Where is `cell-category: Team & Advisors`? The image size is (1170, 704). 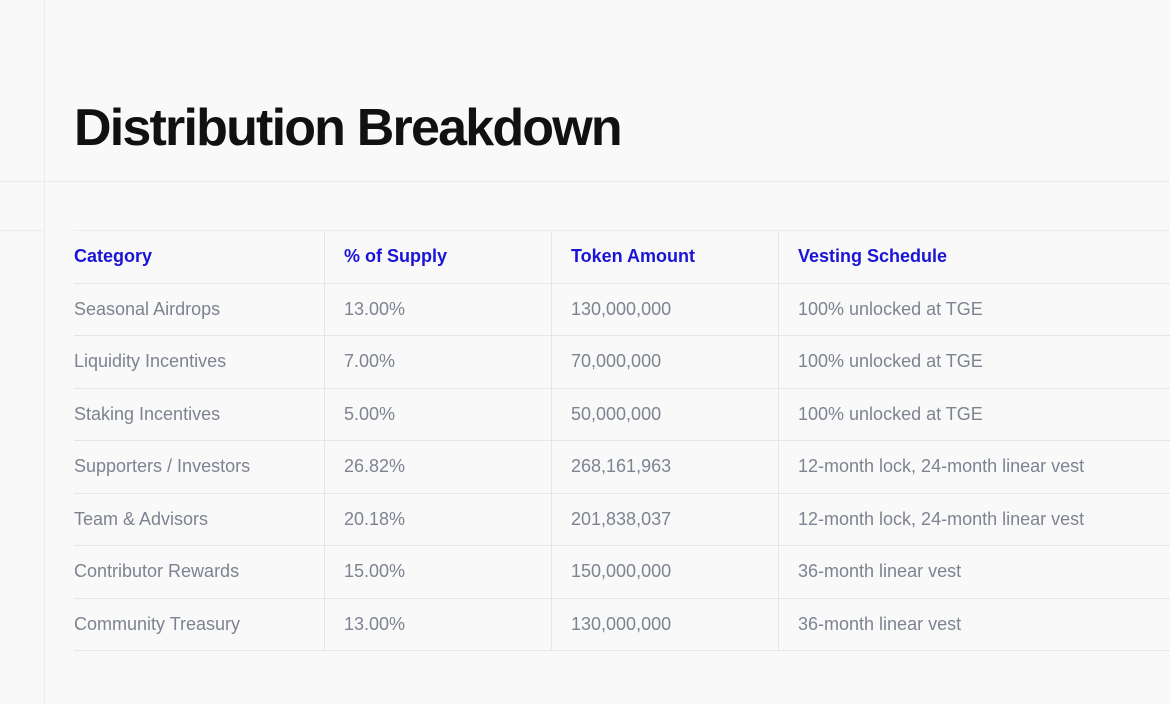
cell-category: Team & Advisors is located at coordinates (141, 518).